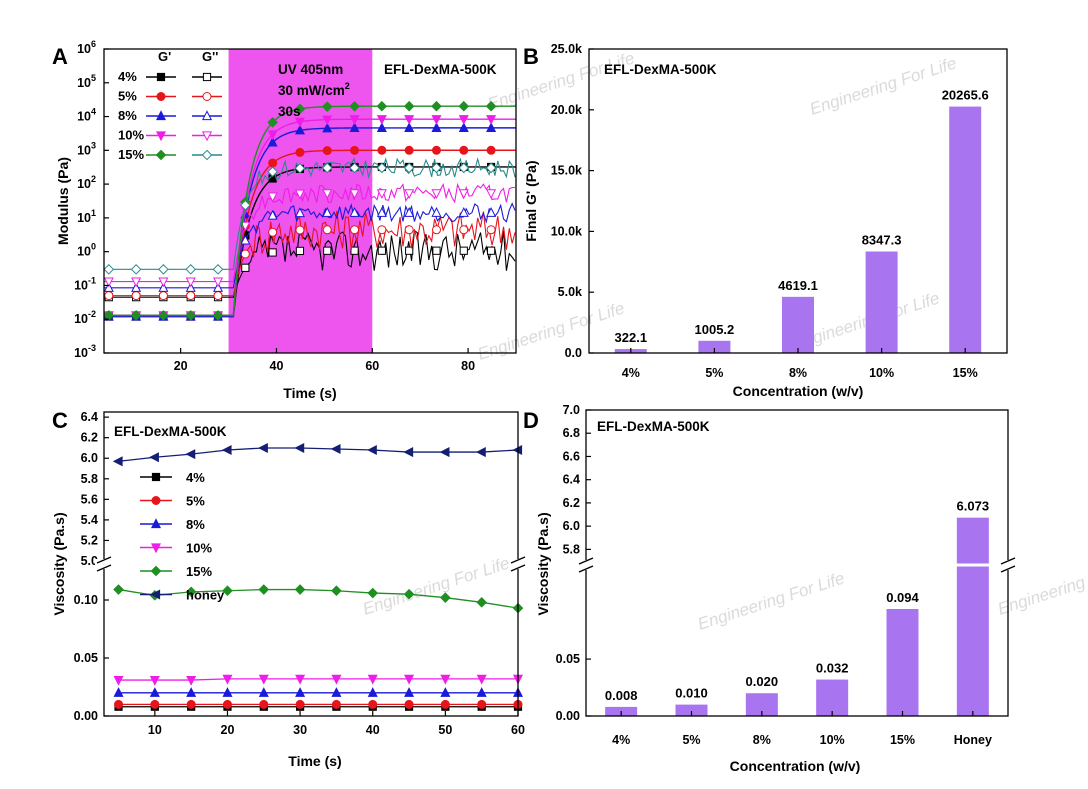  Describe the element at coordinates (228, 730) in the screenshot. I see `x-tick-label-c: 20` at that location.